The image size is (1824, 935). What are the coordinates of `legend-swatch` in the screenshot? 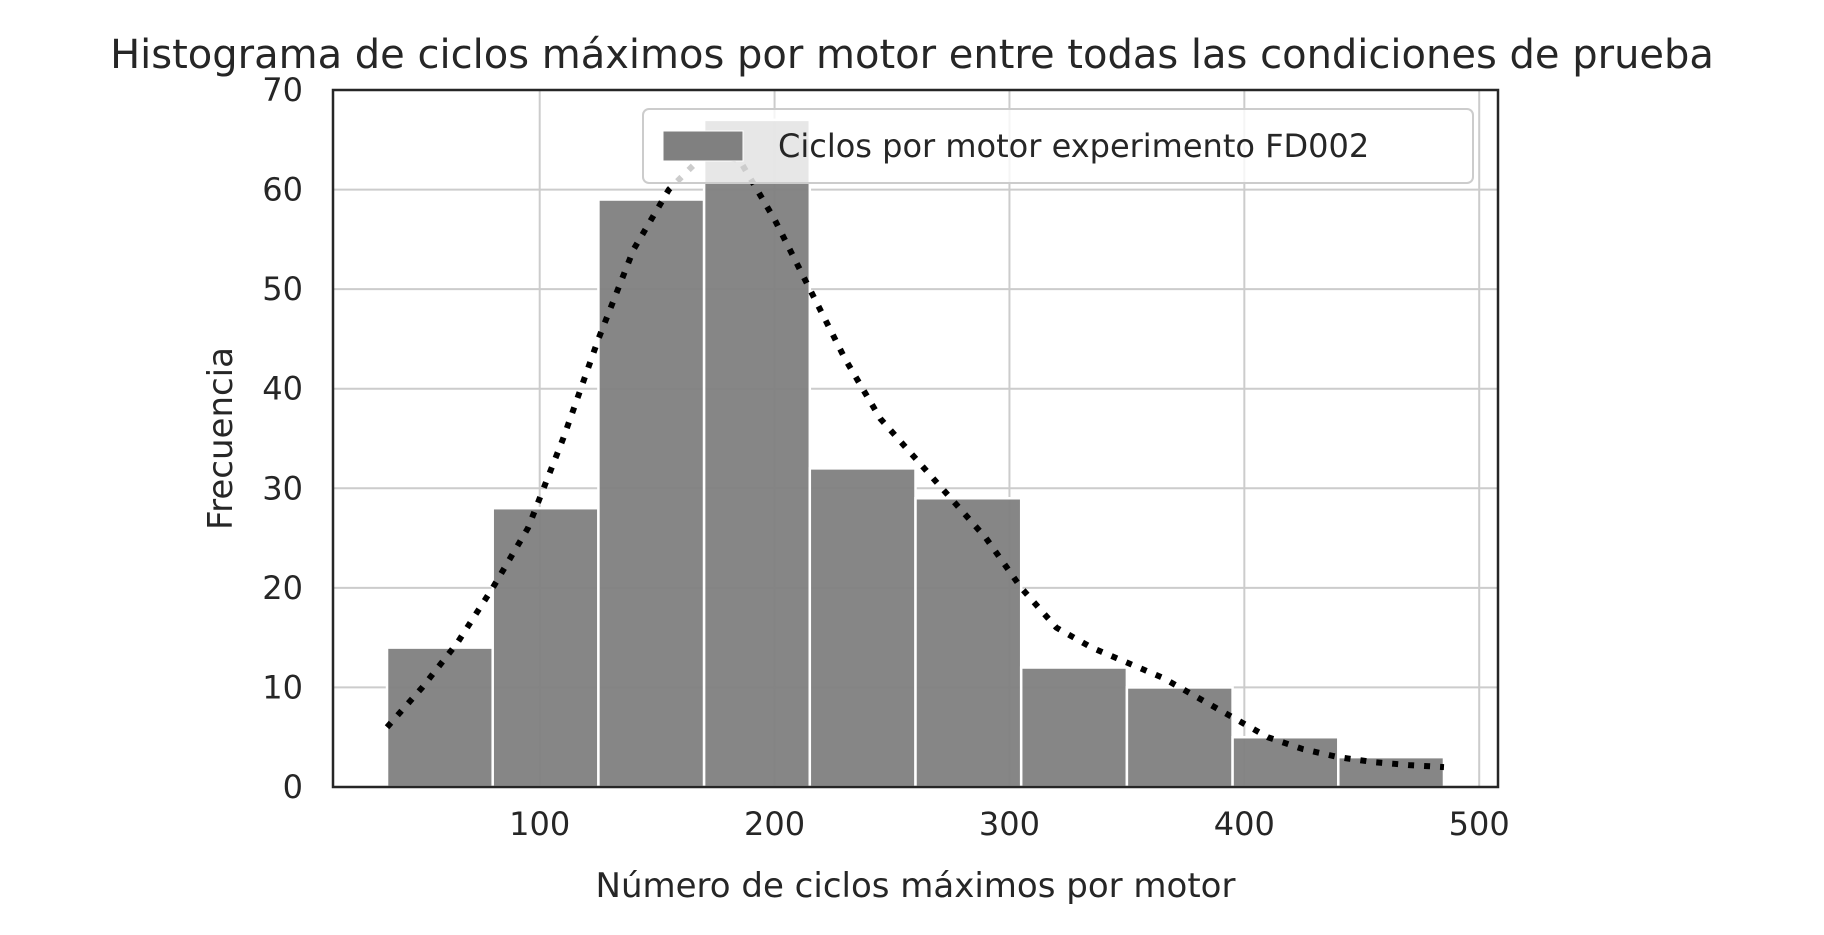 It's located at (703, 146).